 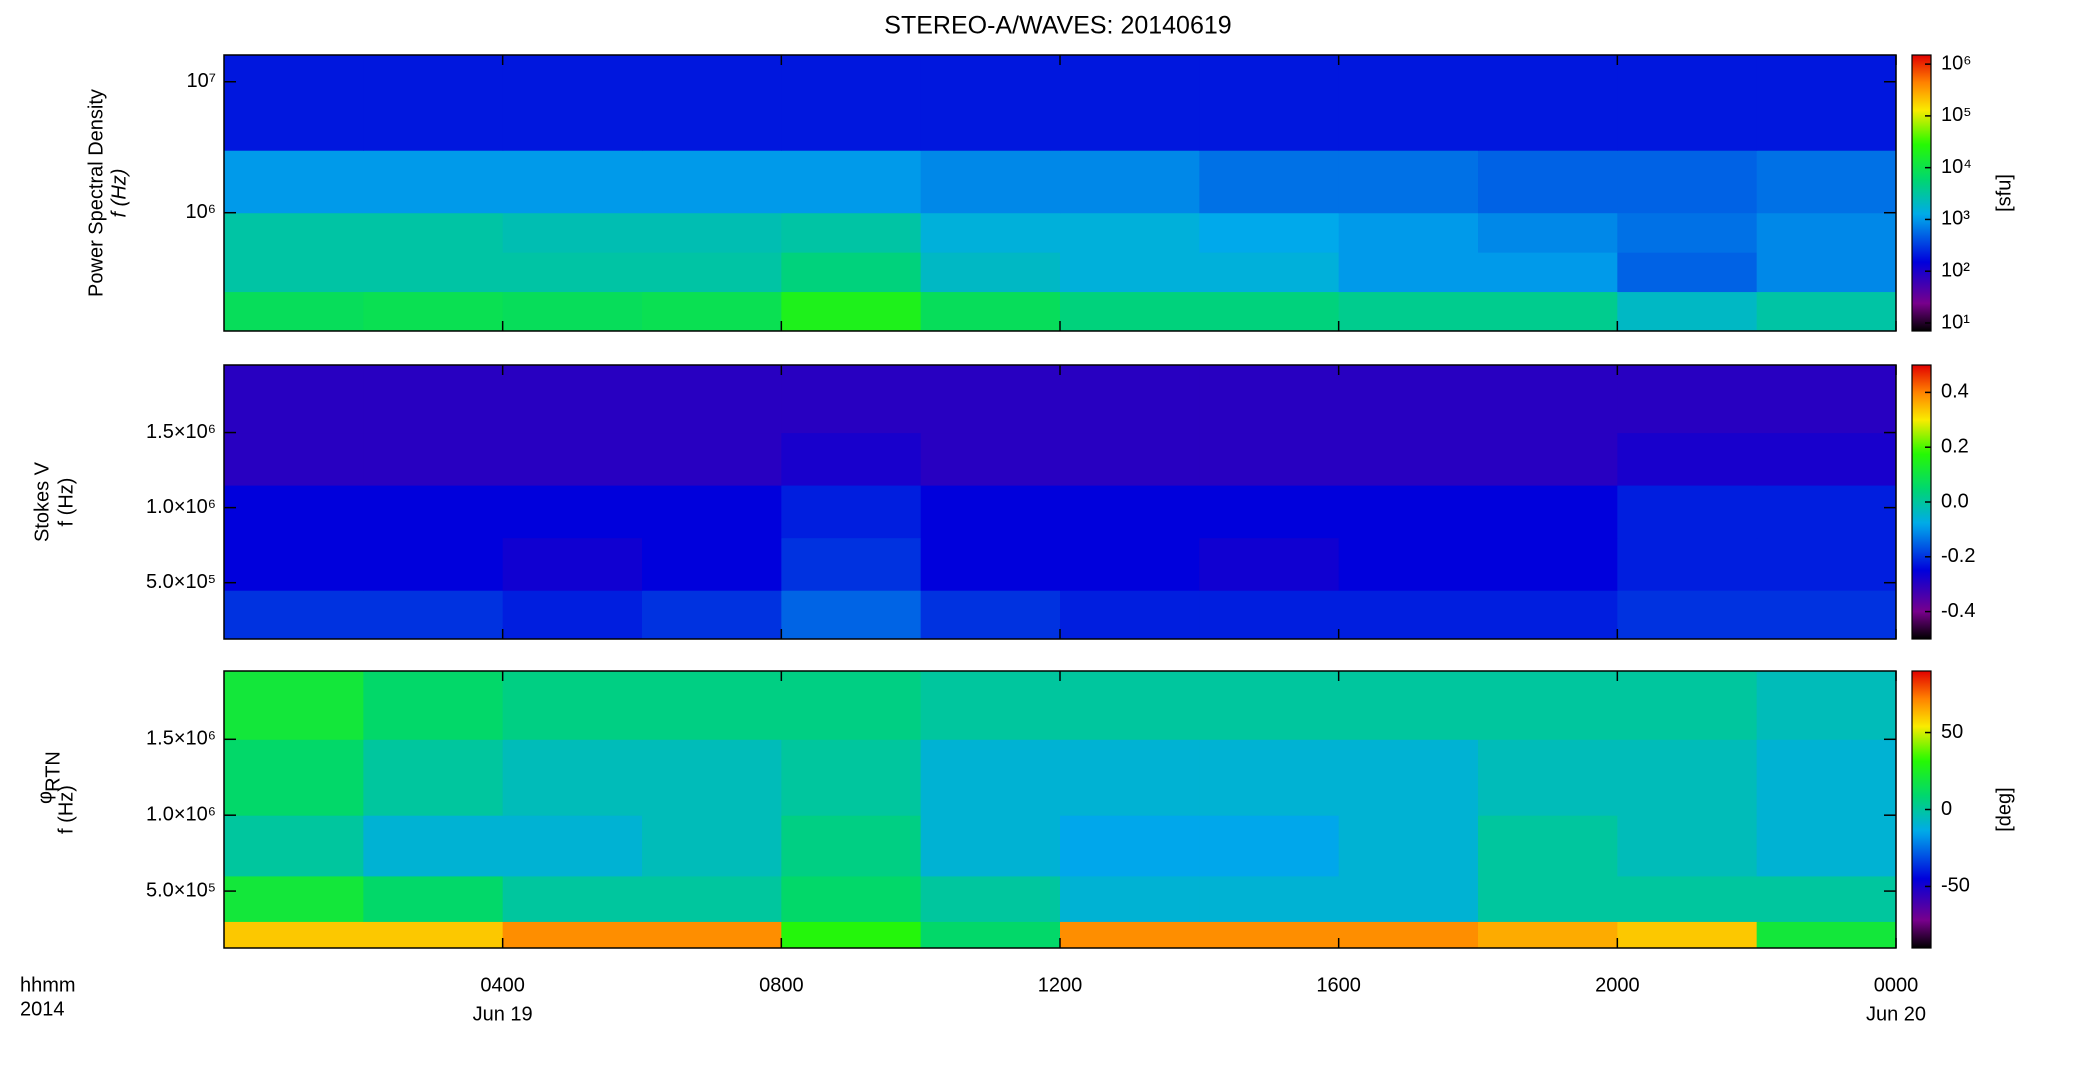 I want to click on date-label: Jun 19, so click(x=503, y=1014).